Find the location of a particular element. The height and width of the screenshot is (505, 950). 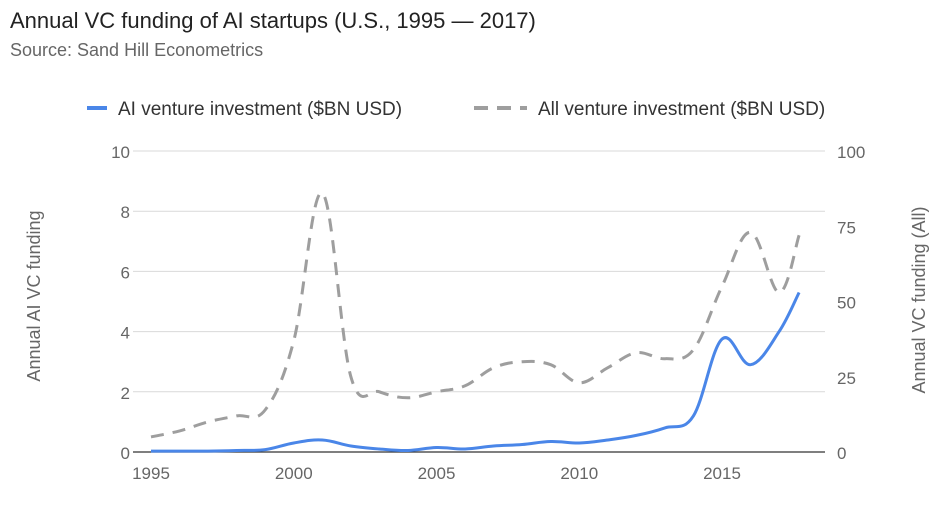

x-tick-label: 1995 is located at coordinates (151, 473).